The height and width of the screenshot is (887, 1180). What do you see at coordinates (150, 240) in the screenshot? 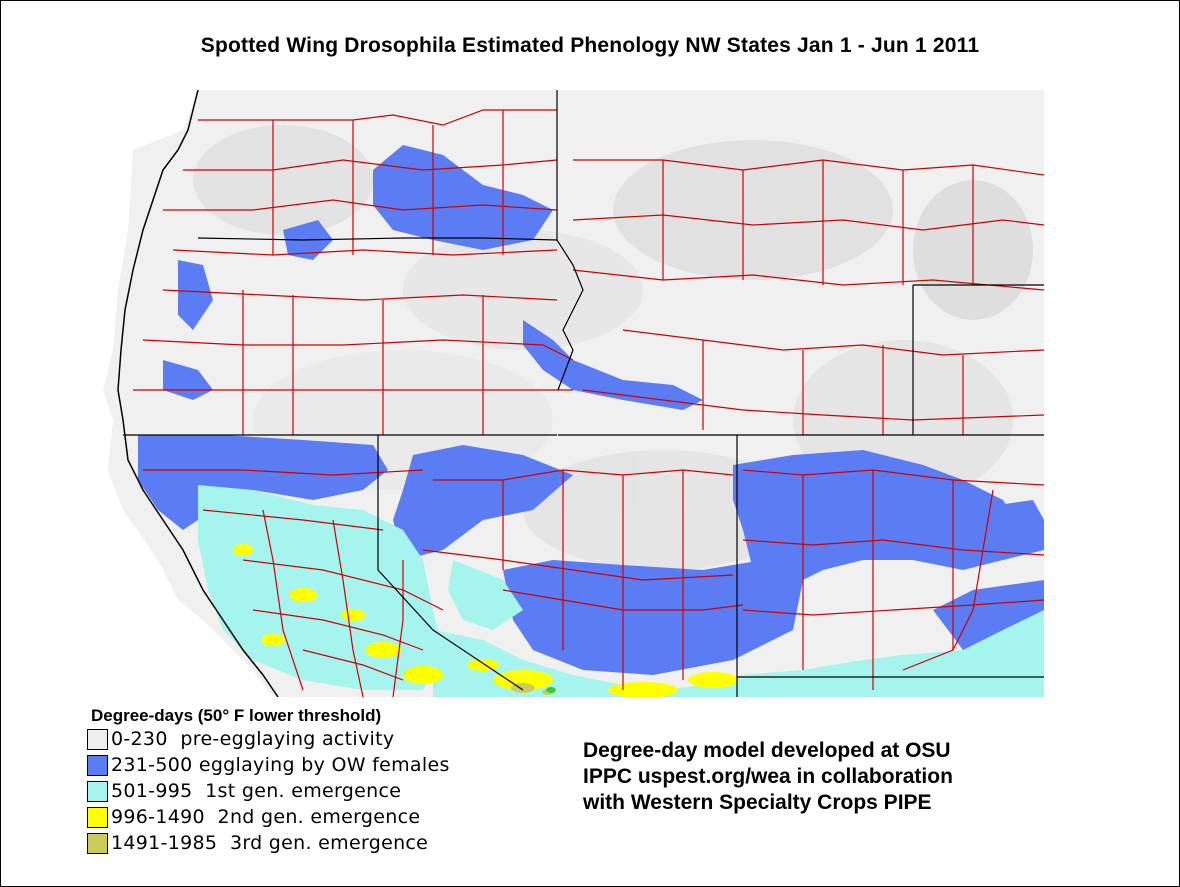
I see `ocean-north` at bounding box center [150, 240].